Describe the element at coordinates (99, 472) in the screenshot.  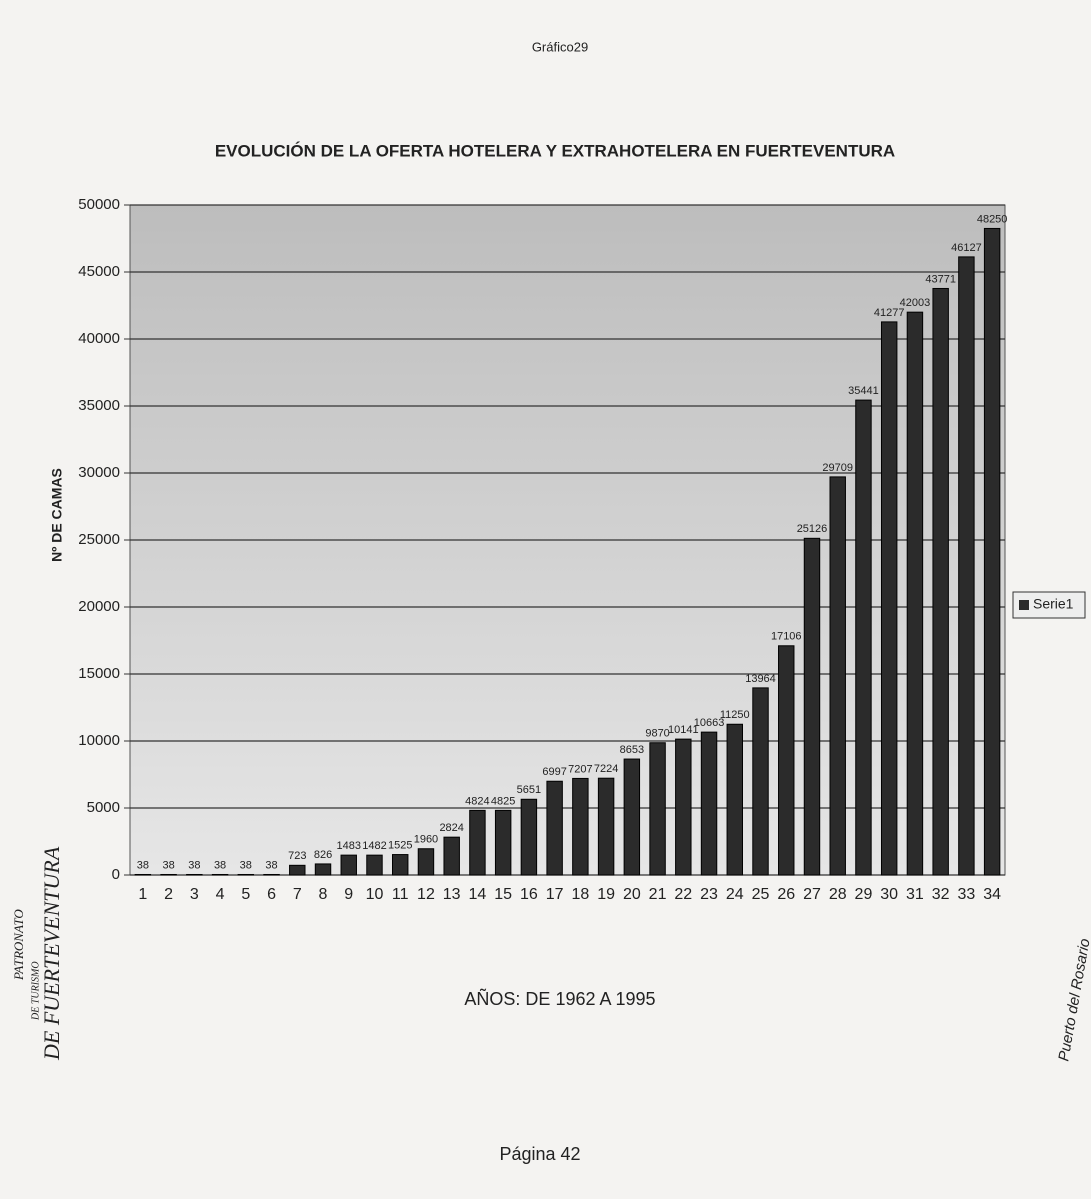
I see `y-tick-label: 30000` at that location.